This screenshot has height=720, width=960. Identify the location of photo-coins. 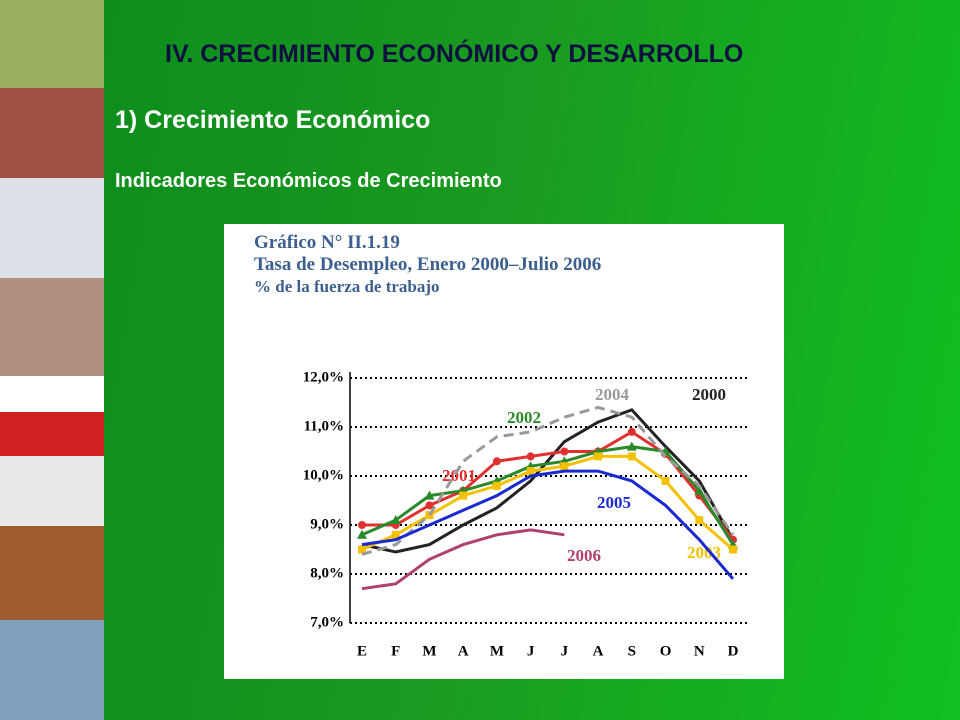
(52, 573).